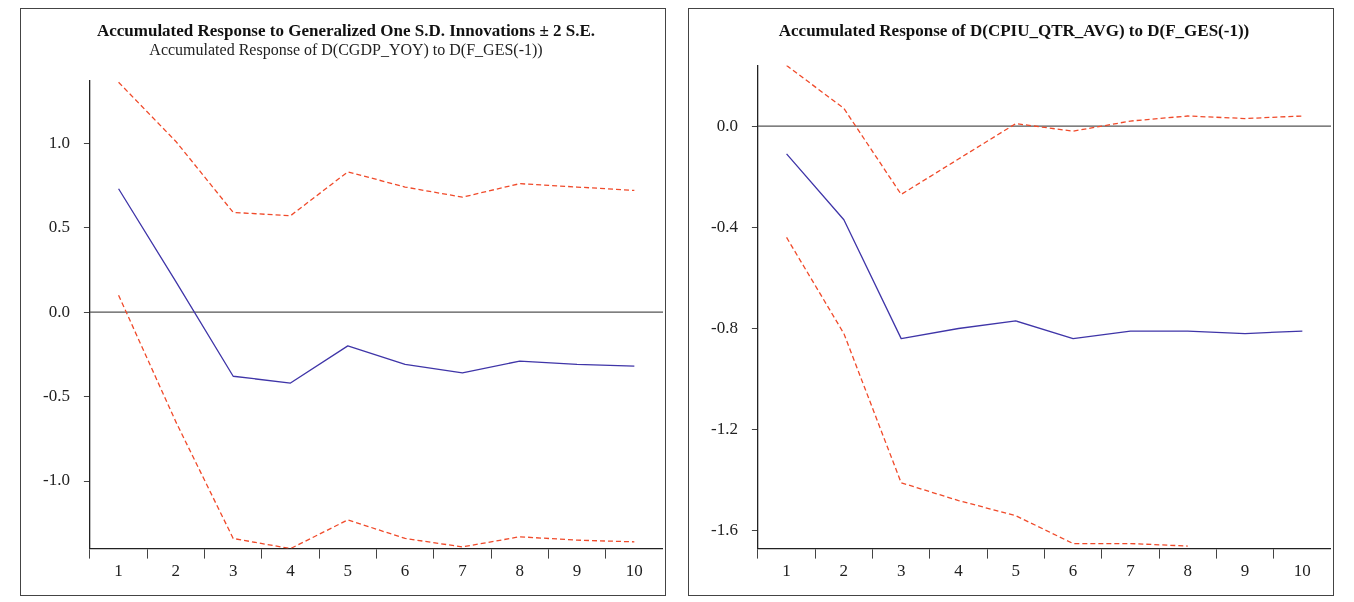 The height and width of the screenshot is (602, 1354). Describe the element at coordinates (56, 480) in the screenshot. I see `y-tick-label: -1.0` at that location.